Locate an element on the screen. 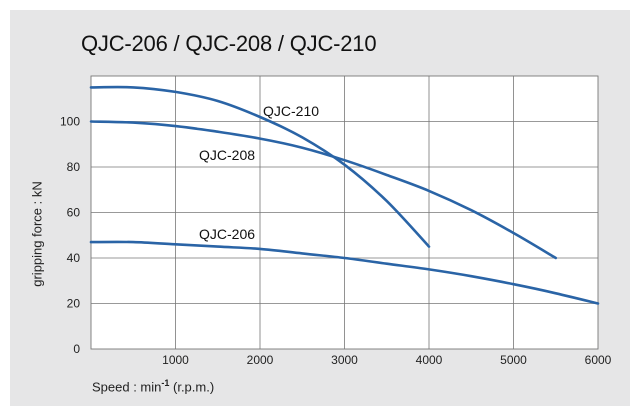 The height and width of the screenshot is (416, 640). series-label-qjc-206: QJC-206 is located at coordinates (227, 234).